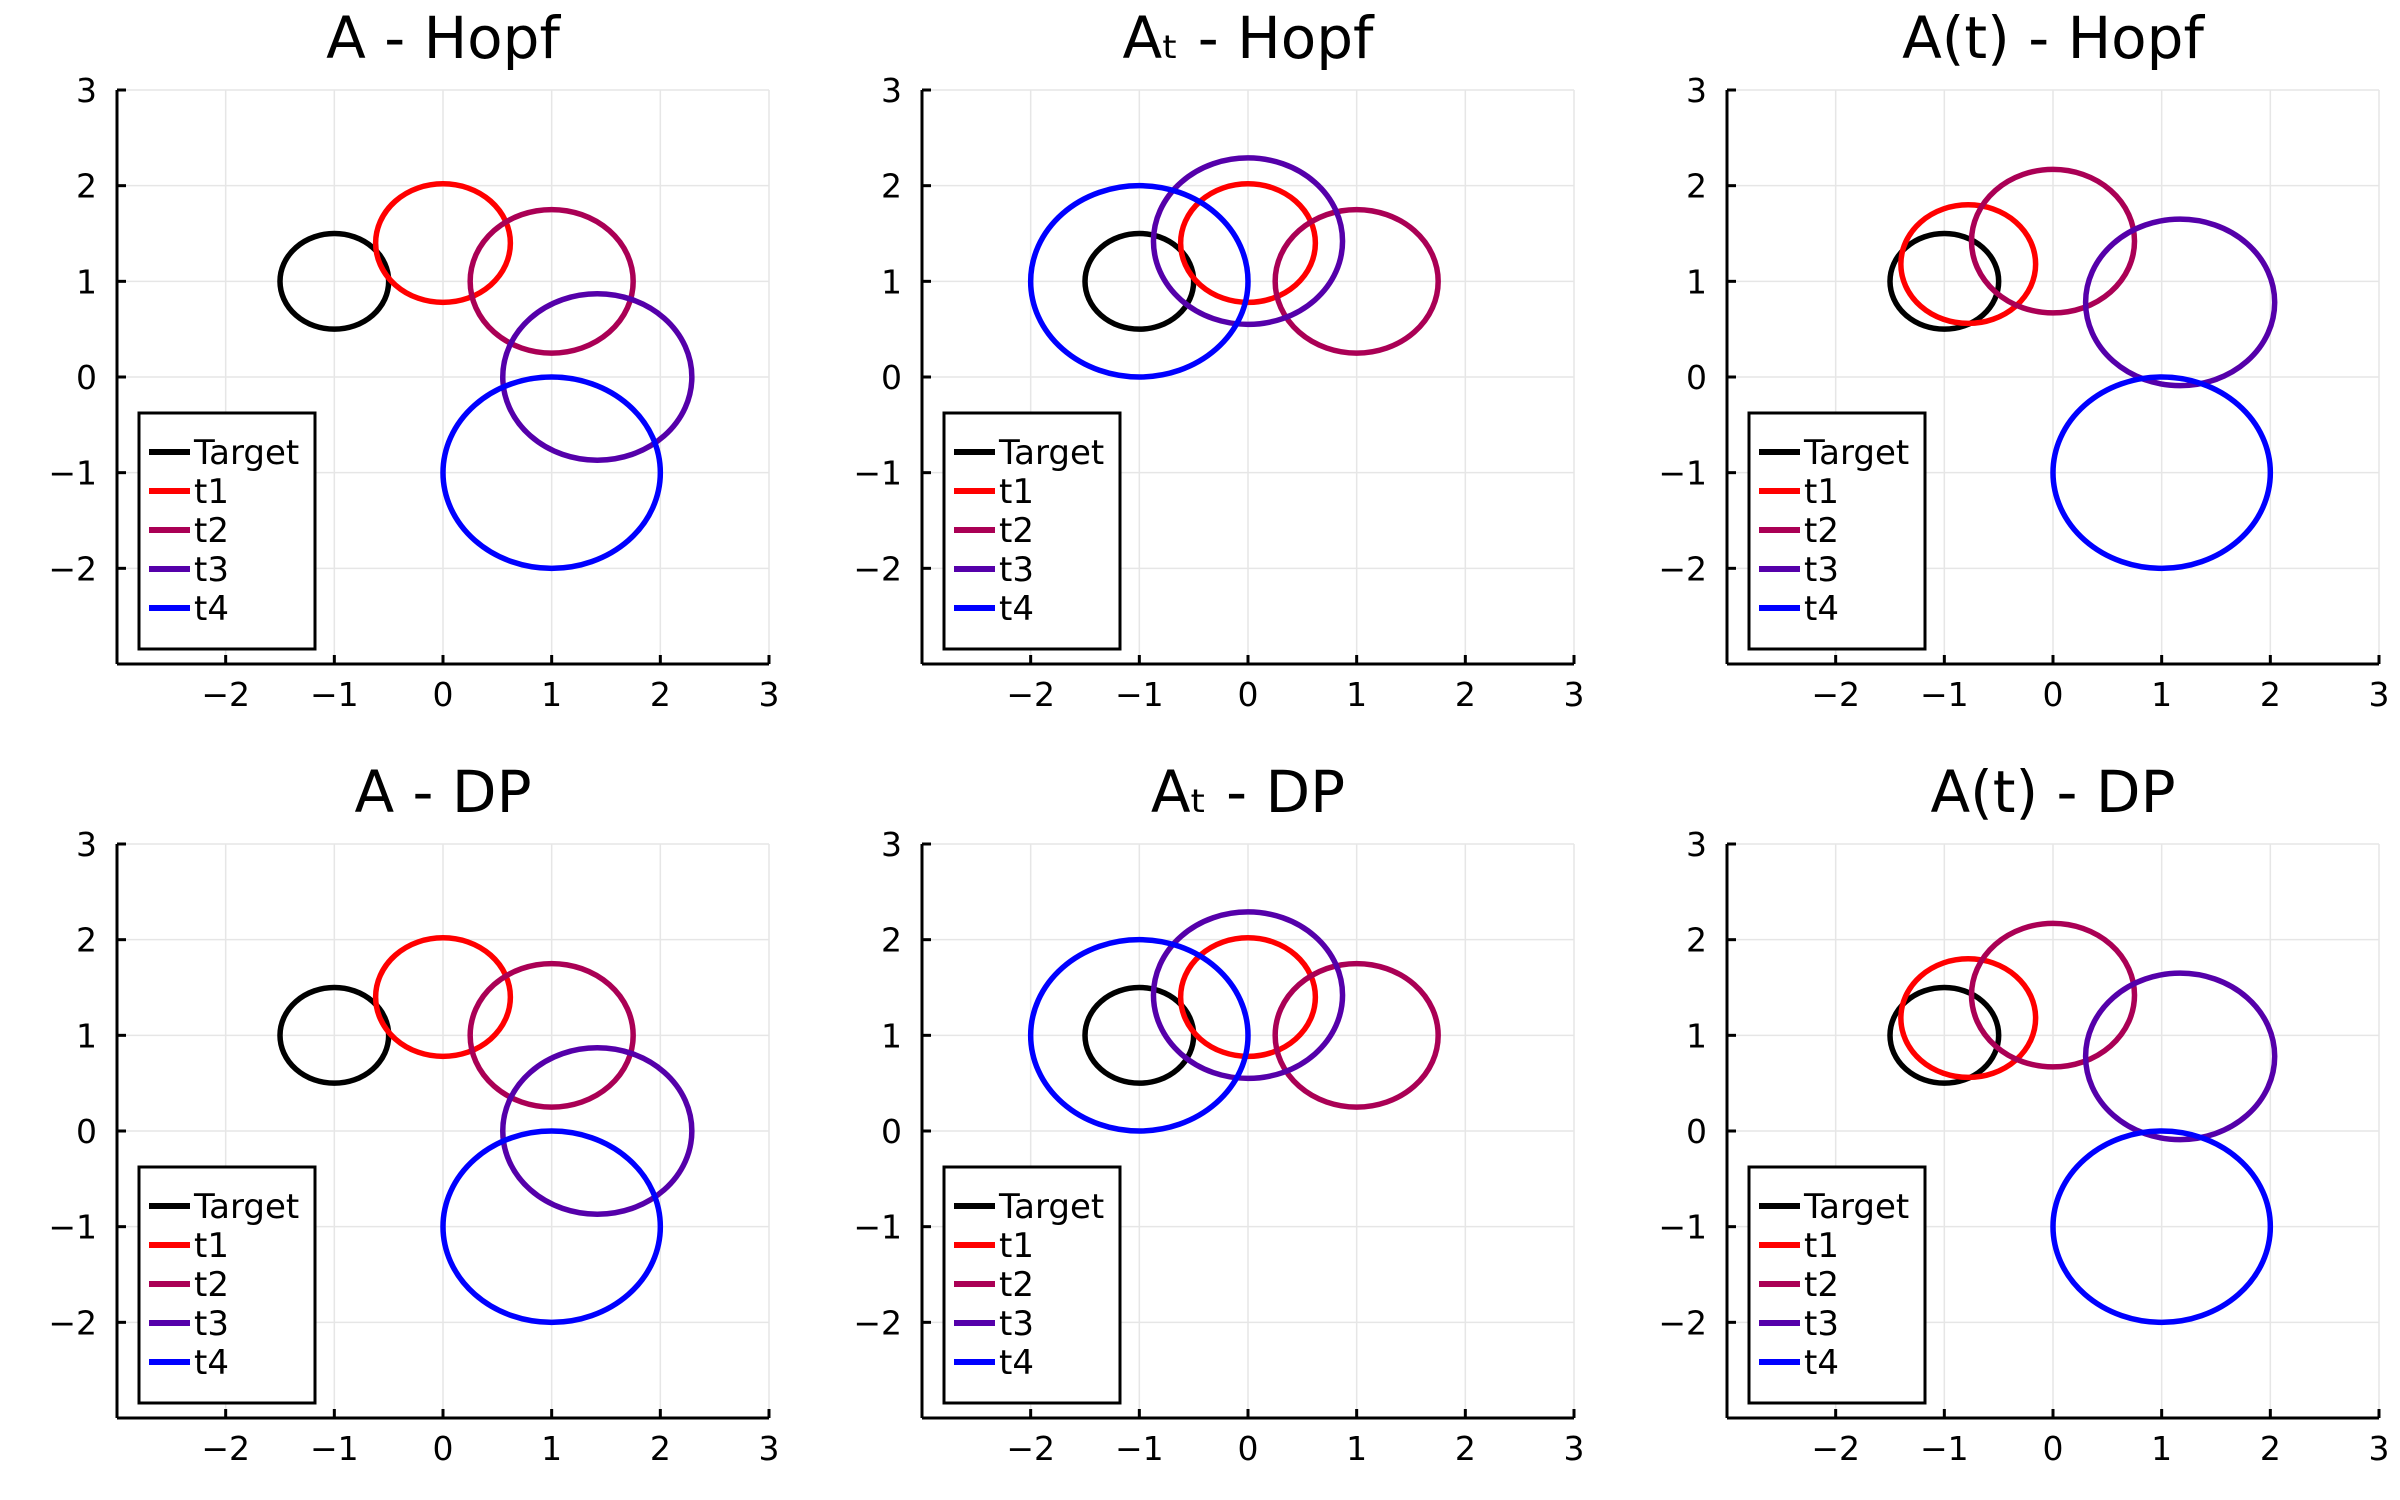 Image resolution: width=2400 pixels, height=1500 pixels. Describe the element at coordinates (1821, 1285) in the screenshot. I see `chart-6-legend-label-t2: t2` at that location.